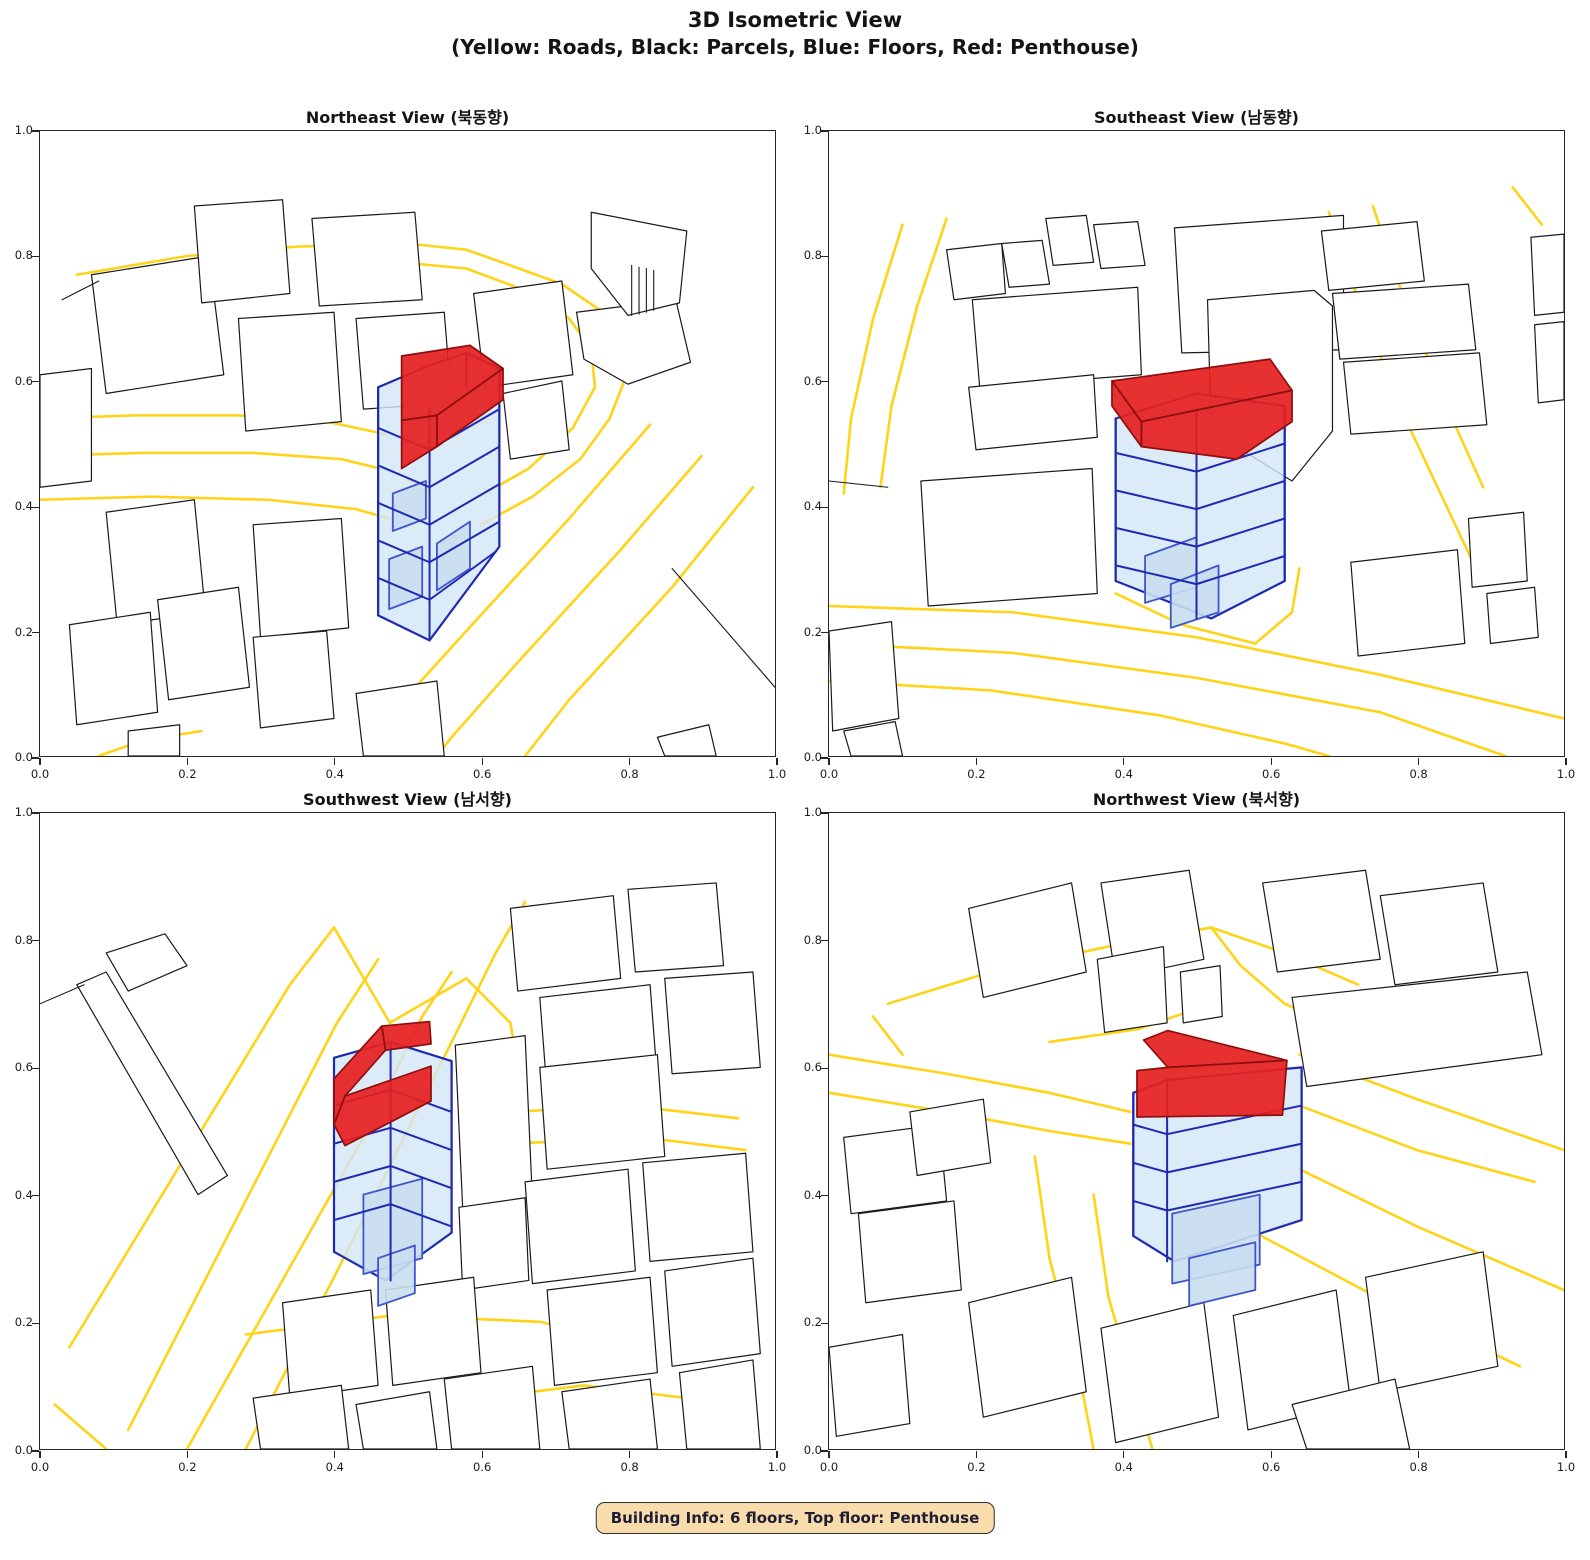 This screenshot has height=1560, width=1590. What do you see at coordinates (1418, 1467) in the screenshot?
I see `x-tick-label: 0.8` at bounding box center [1418, 1467].